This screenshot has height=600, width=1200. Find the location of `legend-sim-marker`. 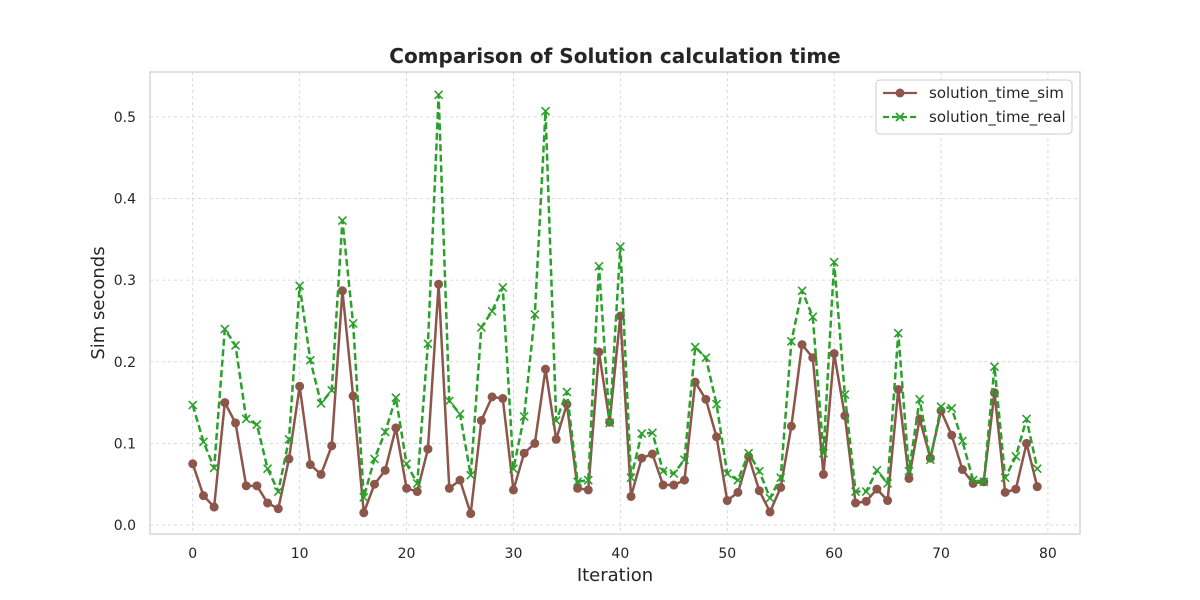

legend-sim-marker is located at coordinates (900, 93).